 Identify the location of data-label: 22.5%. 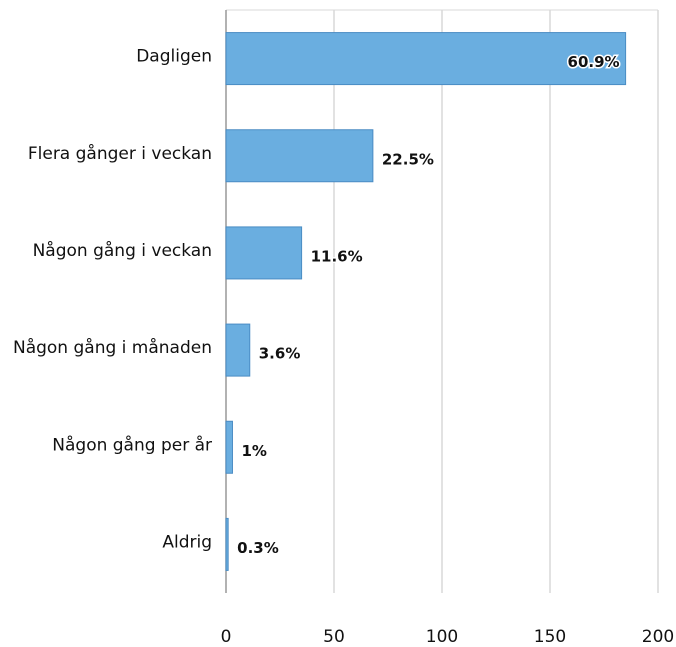
(408, 159).